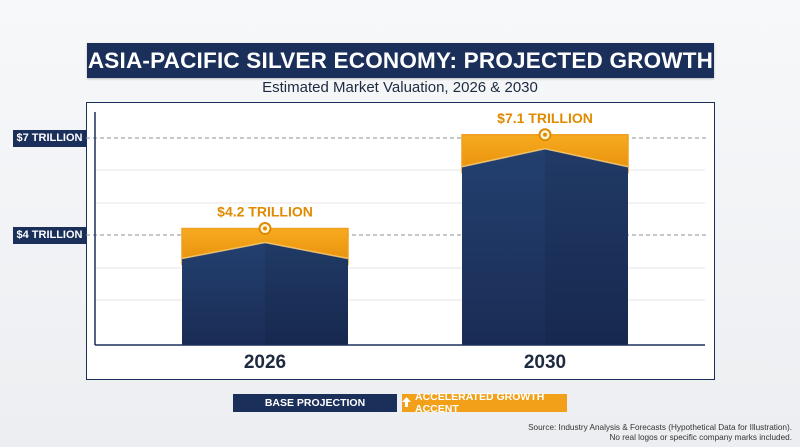 This screenshot has width=800, height=447. What do you see at coordinates (265, 212) in the screenshot?
I see `data-label: $4.2 TRILLION` at bounding box center [265, 212].